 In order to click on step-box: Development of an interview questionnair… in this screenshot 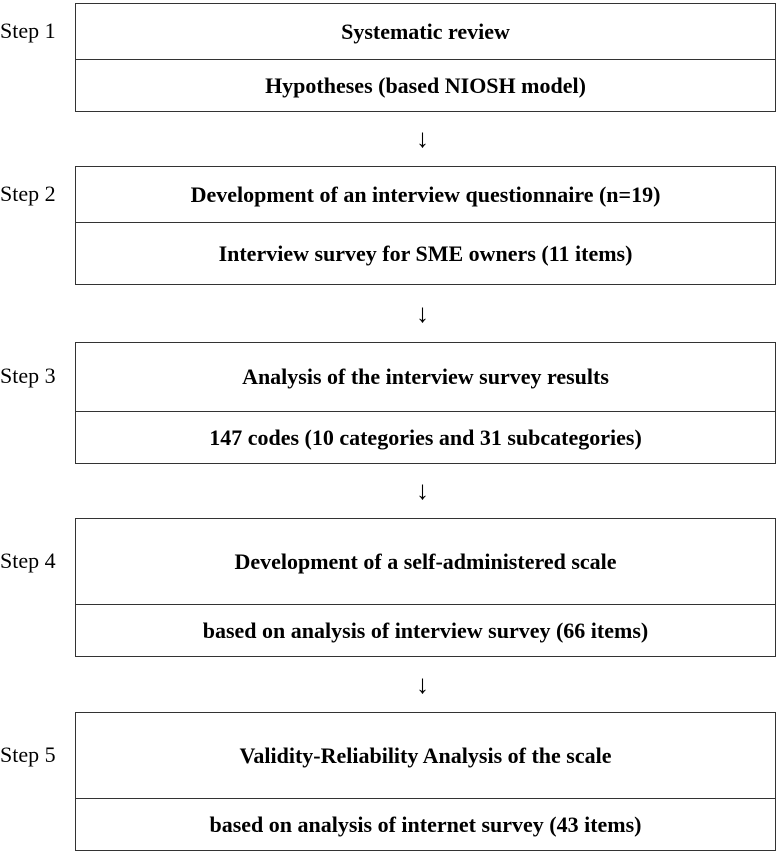, I will do `click(425, 225)`.